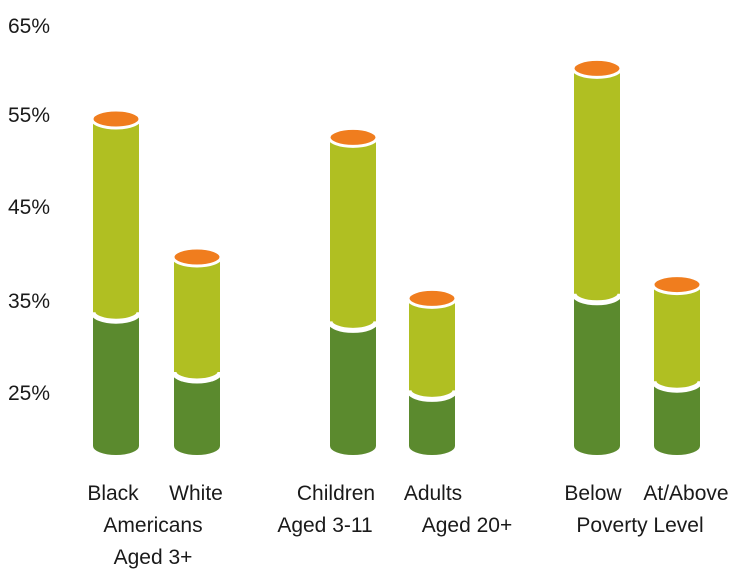 This screenshot has height=571, width=741. Describe the element at coordinates (467, 525) in the screenshot. I see `group-label: Aged 20+` at that location.